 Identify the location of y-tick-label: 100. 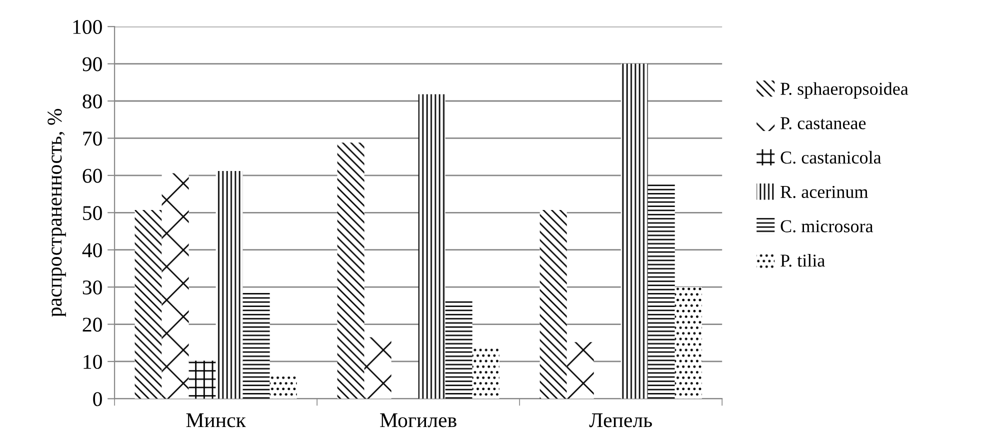
(87, 27).